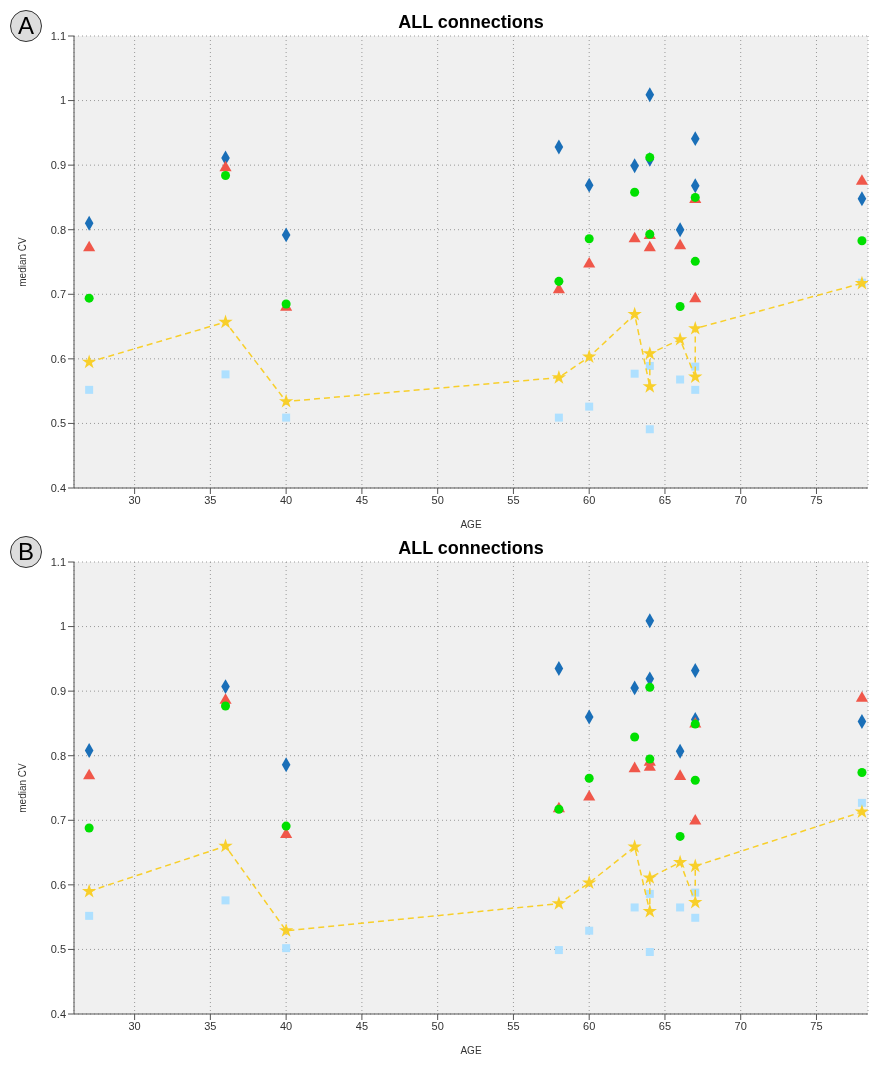 The image size is (882, 1068). What do you see at coordinates (62, 626) in the screenshot?
I see `y-tick-label: 1` at bounding box center [62, 626].